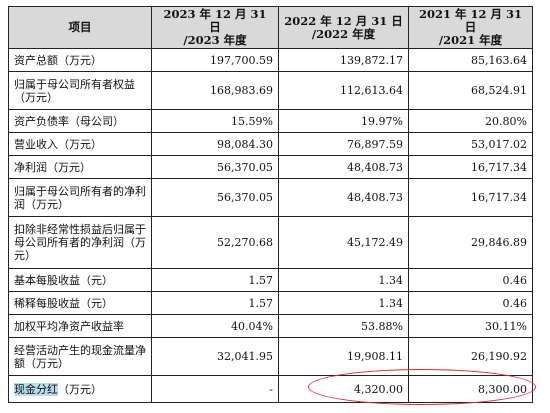 The height and width of the screenshot is (413, 550). What do you see at coordinates (470, 389) in the screenshot?
I see `cell-2021: 8,300.00` at bounding box center [470, 389].